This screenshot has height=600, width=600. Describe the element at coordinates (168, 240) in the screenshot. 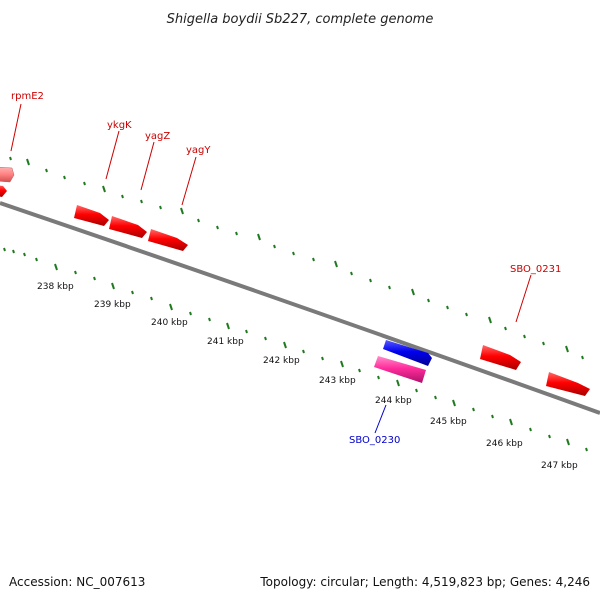

I see `gene-yagY` at that location.